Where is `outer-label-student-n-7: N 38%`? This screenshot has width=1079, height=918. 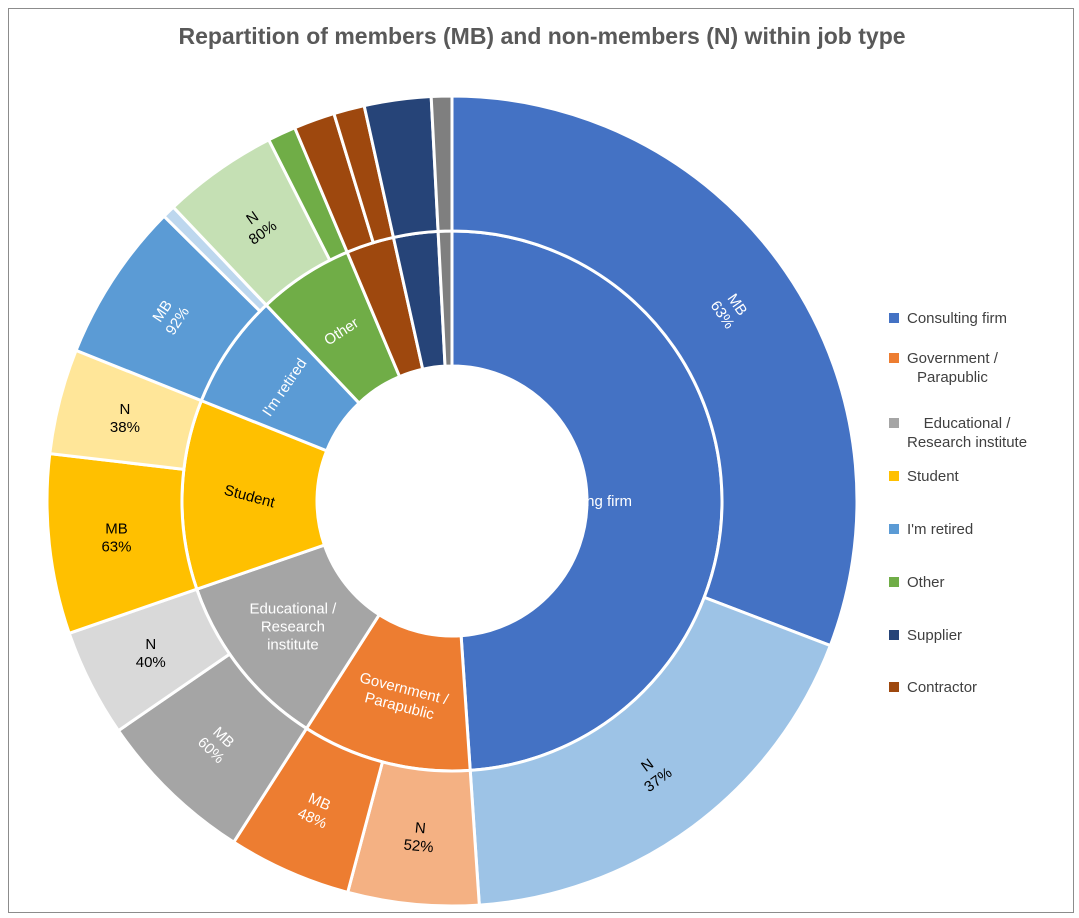 outer-label-student-n-7: N 38% is located at coordinates (125, 418).